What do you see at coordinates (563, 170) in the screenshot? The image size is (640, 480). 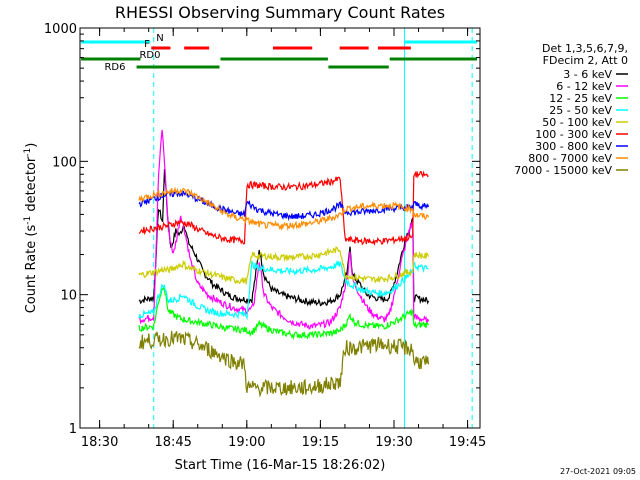 I see `legend-label-8: 7000 - 15000 keV` at bounding box center [563, 170].